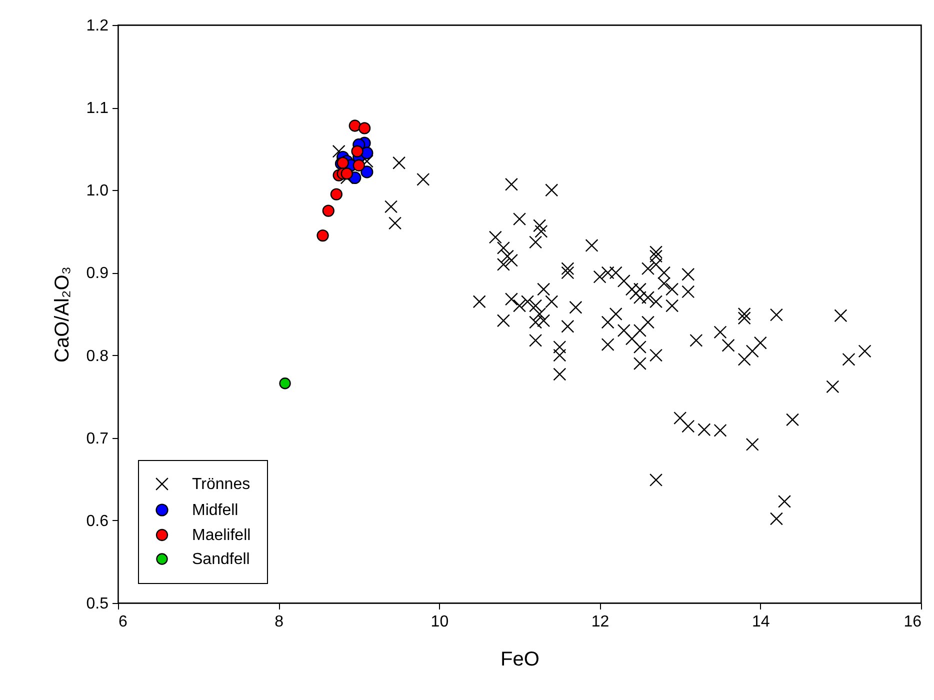 Image resolution: width=934 pixels, height=700 pixels. I want to click on x-axis-title: FeO, so click(520, 659).